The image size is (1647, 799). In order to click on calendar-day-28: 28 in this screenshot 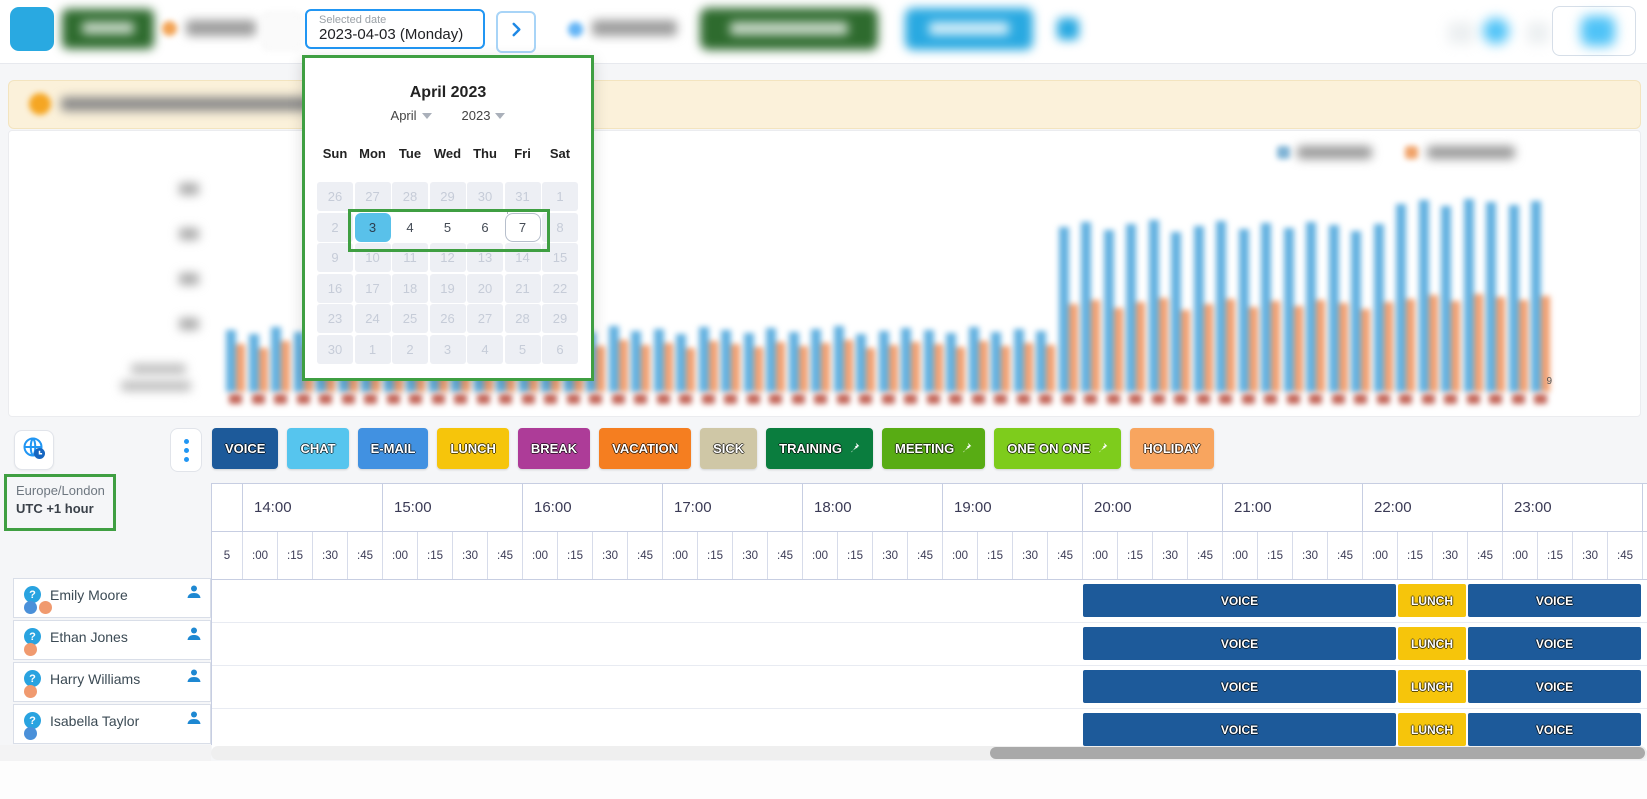, I will do `click(410, 196)`.